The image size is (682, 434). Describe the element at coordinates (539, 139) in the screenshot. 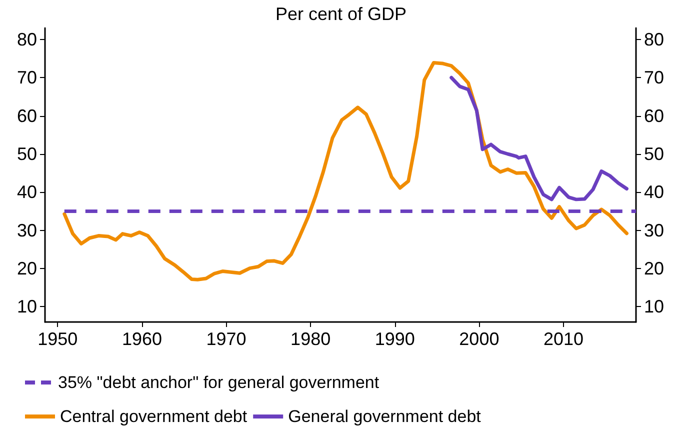

I see `line-series` at that location.